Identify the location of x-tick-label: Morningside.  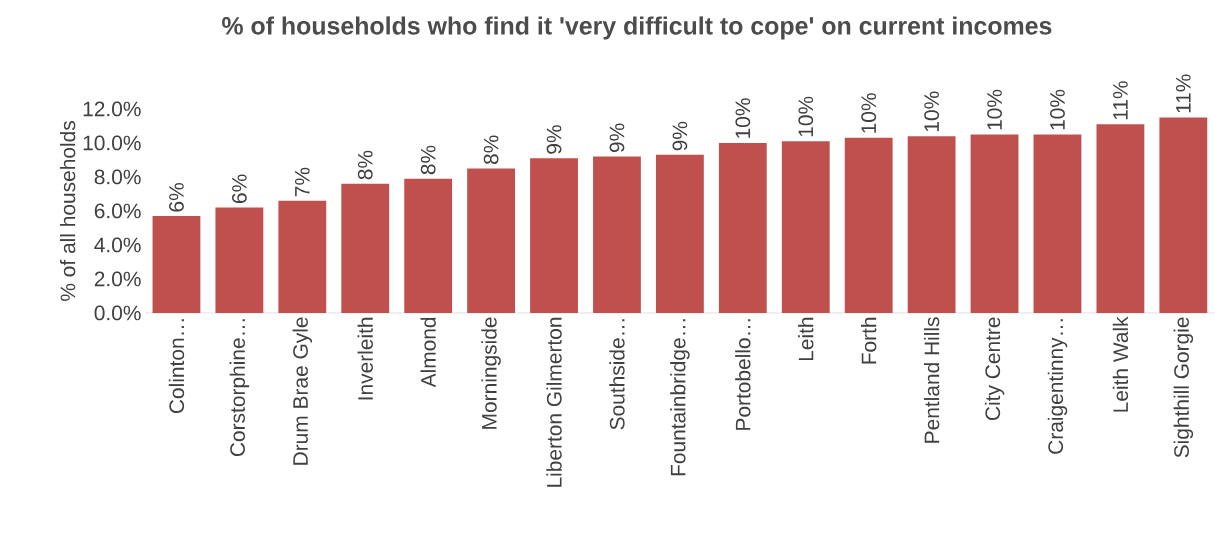
(491, 373).